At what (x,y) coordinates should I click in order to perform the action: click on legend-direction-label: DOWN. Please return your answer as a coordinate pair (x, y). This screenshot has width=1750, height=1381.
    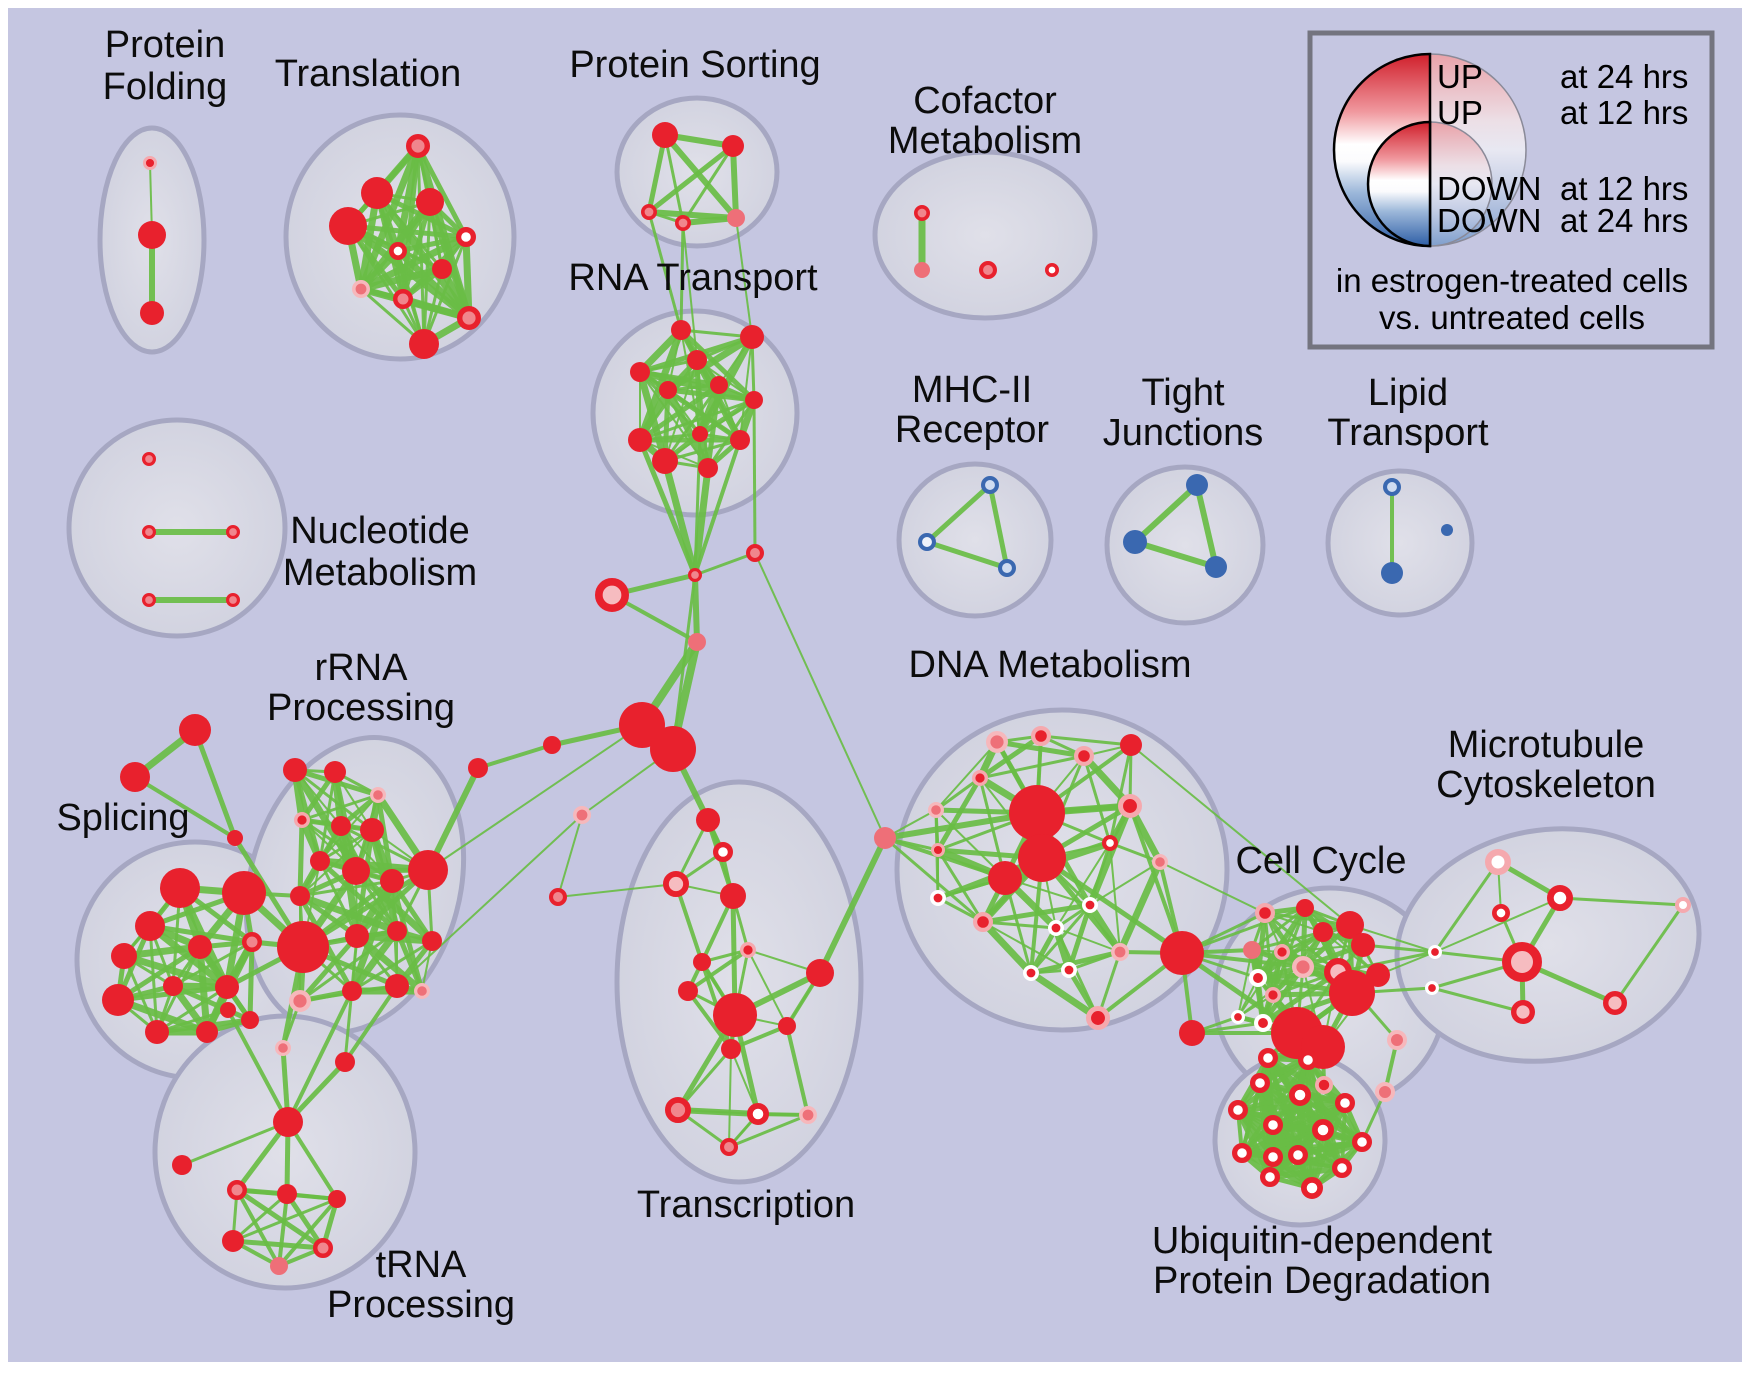
    Looking at the image, I should click on (1489, 188).